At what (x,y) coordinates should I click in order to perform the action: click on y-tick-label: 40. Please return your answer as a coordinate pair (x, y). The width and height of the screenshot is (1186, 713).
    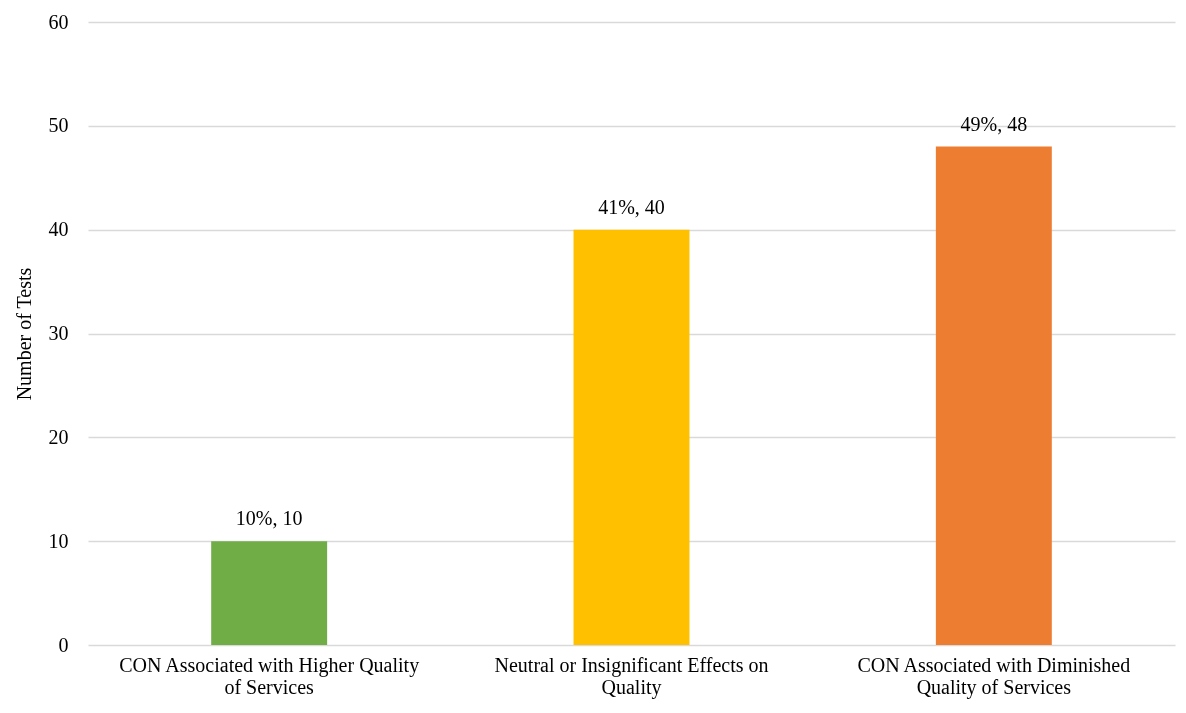
    Looking at the image, I should click on (58, 229).